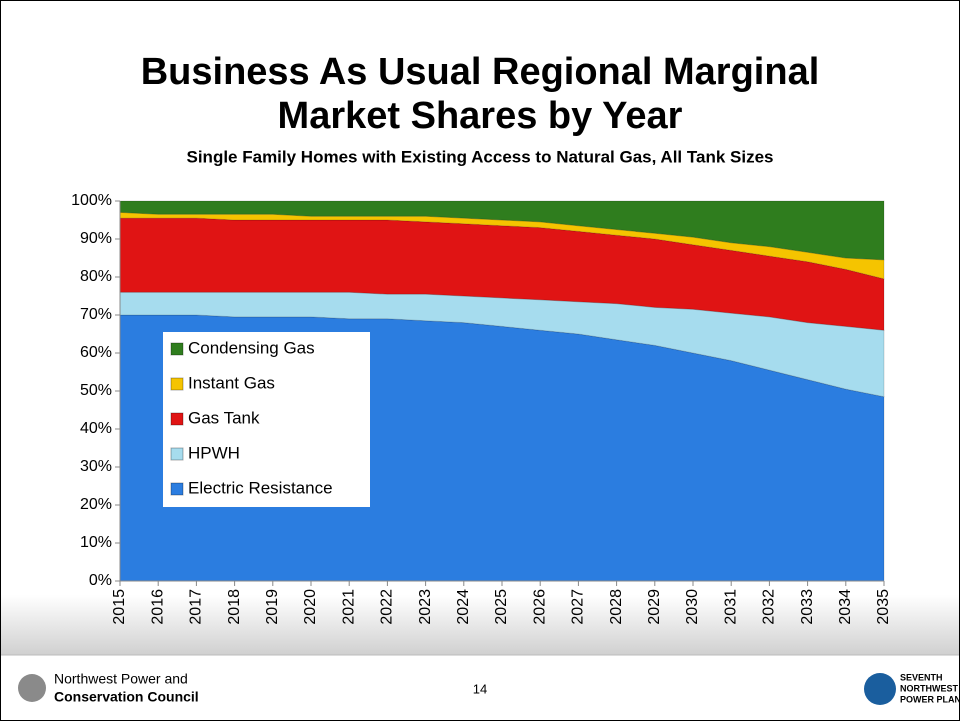 The width and height of the screenshot is (960, 721). Describe the element at coordinates (930, 699) in the screenshot. I see `plan-name: POWER PLAN` at that location.